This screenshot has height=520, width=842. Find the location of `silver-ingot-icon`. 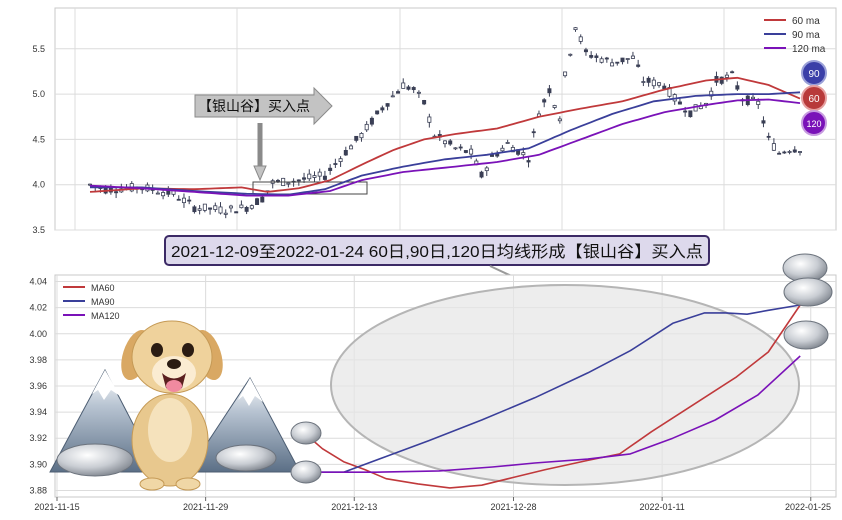

silver-ingot-icon is located at coordinates (808, 292).